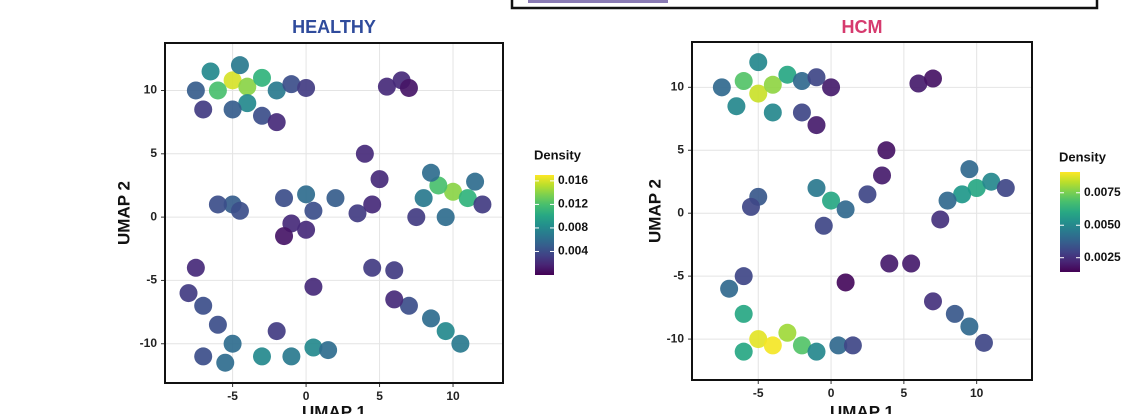 Image resolution: width=1141 pixels, height=414 pixels. I want to click on y-tick-label: 0, so click(153, 216).